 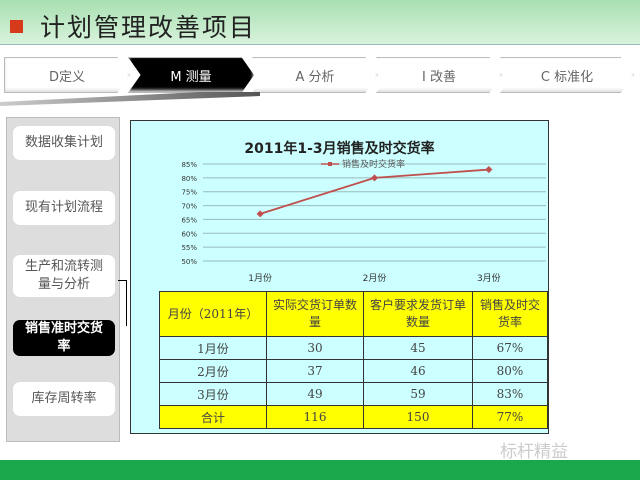 What do you see at coordinates (130, 99) in the screenshot?
I see `tab-pointer` at bounding box center [130, 99].